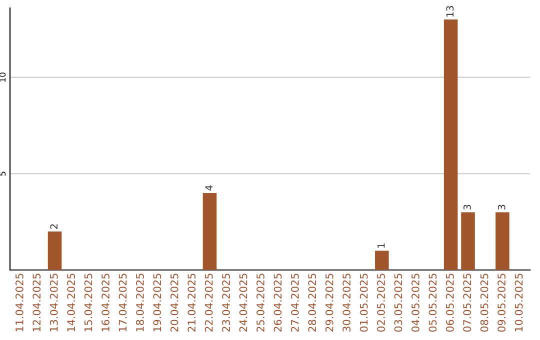  Describe the element at coordinates (71, 303) in the screenshot. I see `x-tick-label: 14.04.2025` at that location.